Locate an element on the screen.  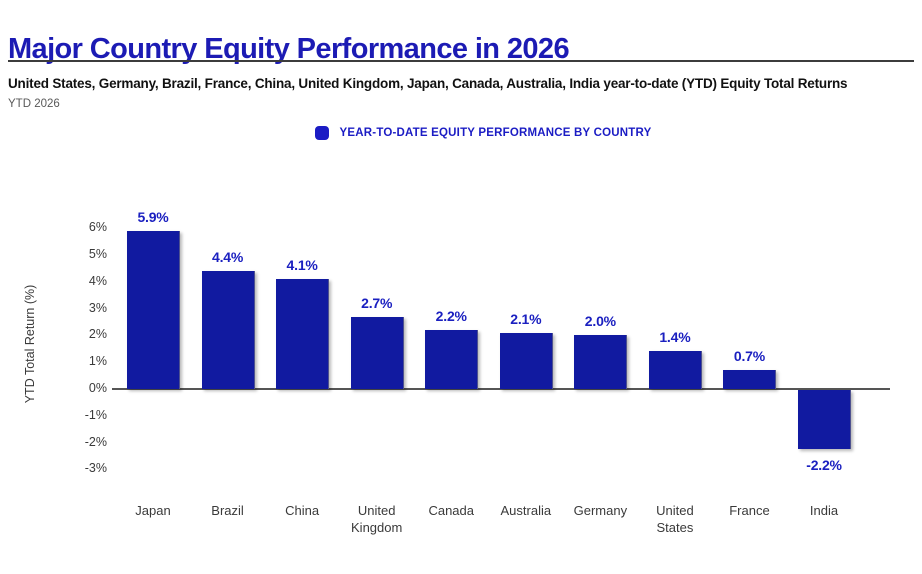
y-tick-label: 4% is located at coordinates (97, 280).